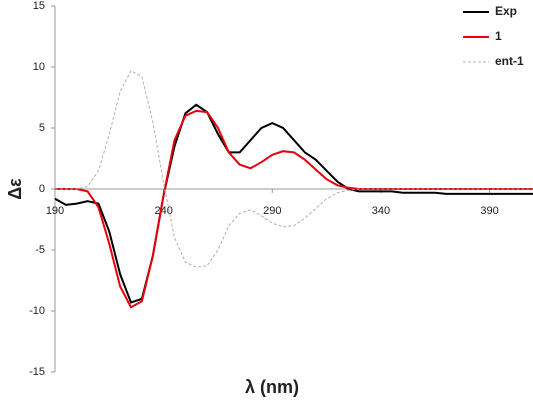 The image size is (533, 400). What do you see at coordinates (381, 211) in the screenshot?
I see `x-tick-label: 340` at bounding box center [381, 211].